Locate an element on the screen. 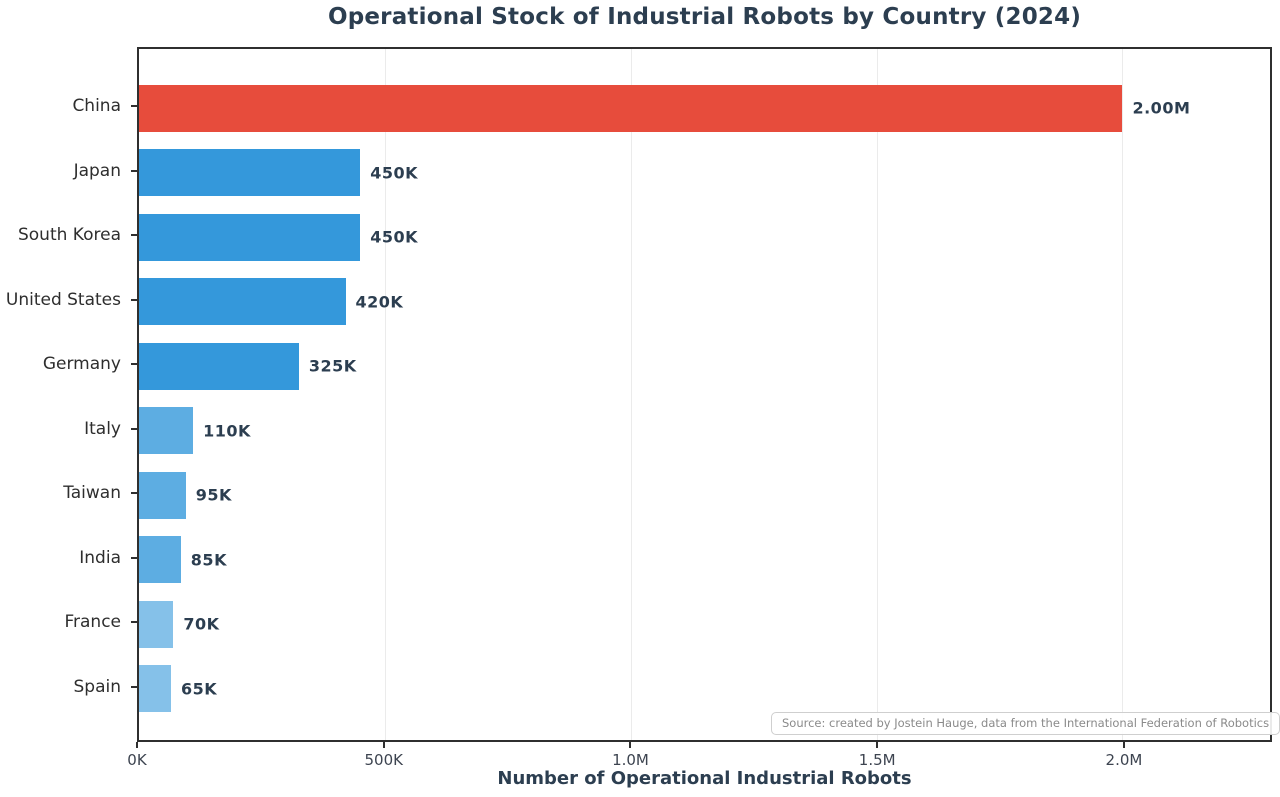 Image resolution: width=1280 pixels, height=797 pixels. category-label-italy: Italy is located at coordinates (102, 428).